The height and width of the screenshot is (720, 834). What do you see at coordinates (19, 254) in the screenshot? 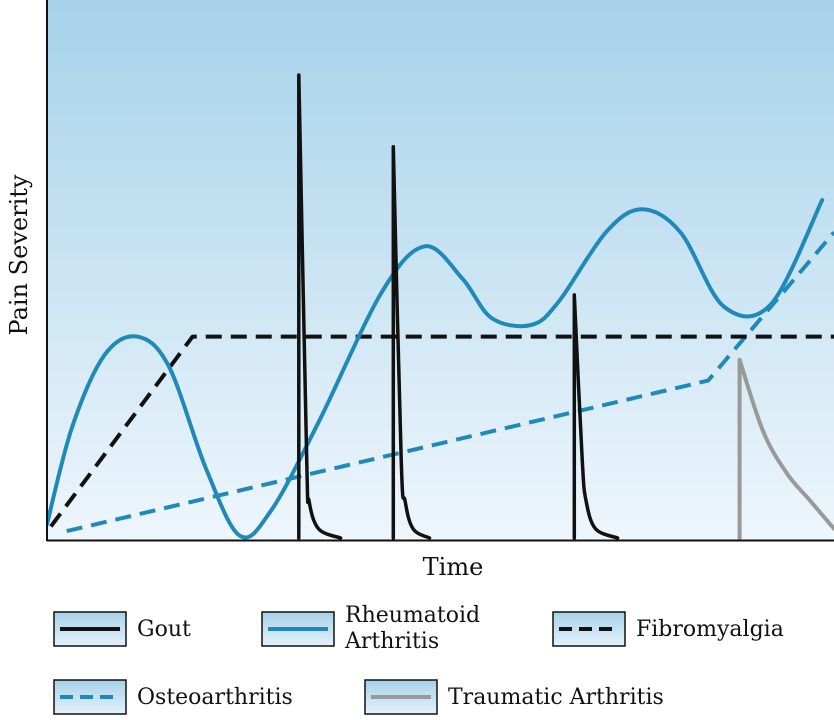
I see `y-axis-label: Pain Severity` at bounding box center [19, 254].